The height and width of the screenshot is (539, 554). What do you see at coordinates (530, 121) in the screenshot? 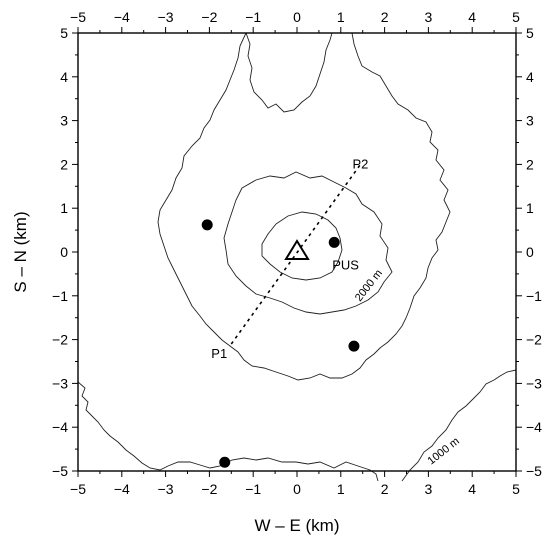
I see `y-tick-label-right: 3` at bounding box center [530, 121].